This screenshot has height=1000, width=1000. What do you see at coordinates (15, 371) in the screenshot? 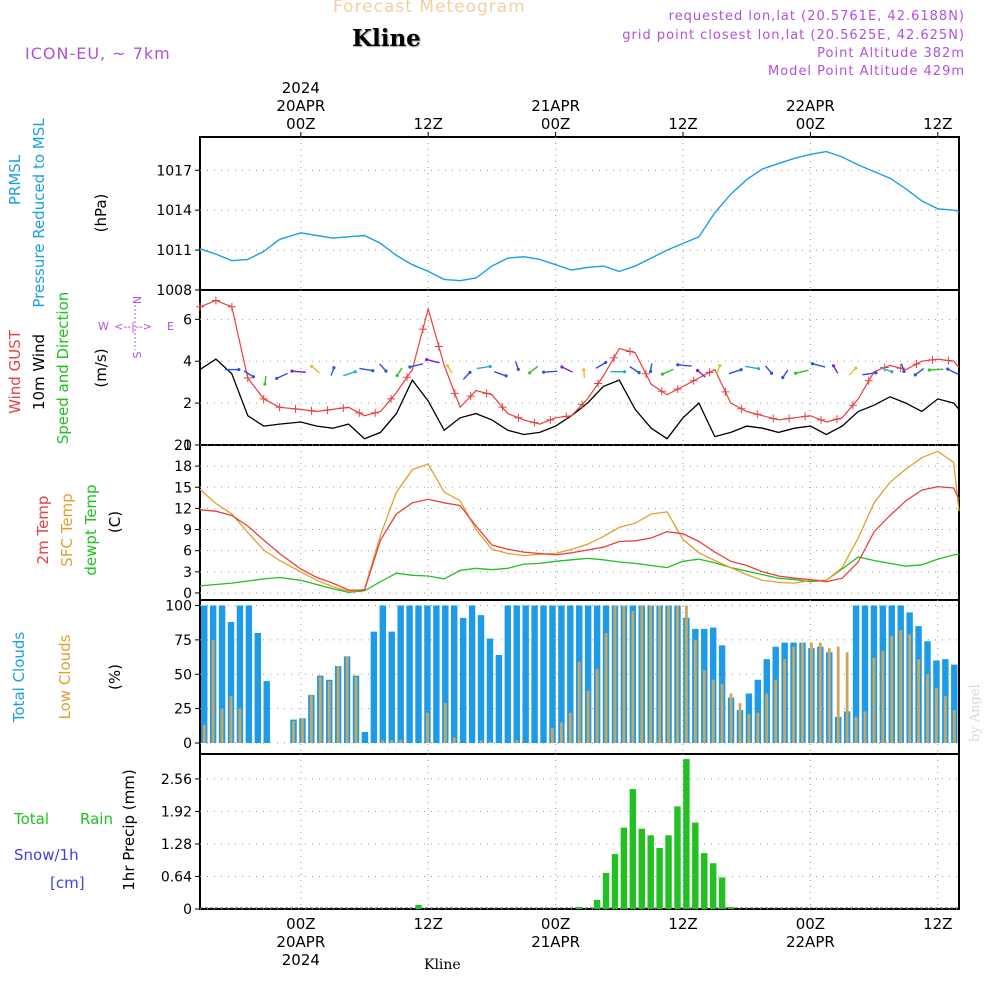
I see `wind-gust-label: Wind GUST` at bounding box center [15, 371].